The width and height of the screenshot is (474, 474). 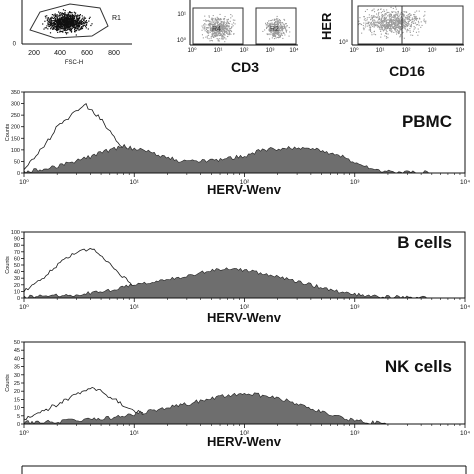 What do you see at coordinates (465, 307) in the screenshot?
I see `x-tick-label: 10⁴` at bounding box center [465, 307].